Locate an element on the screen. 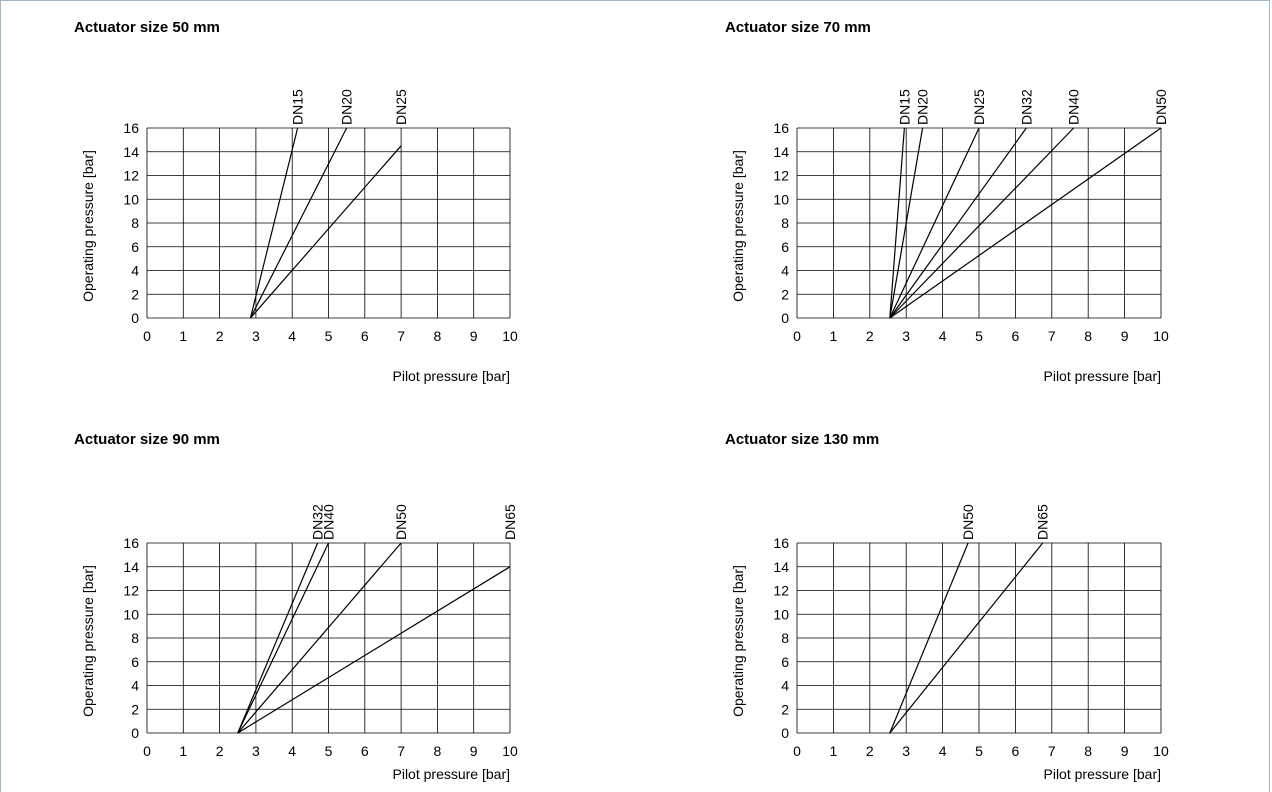 The height and width of the screenshot is (792, 1272). chart-title-130mm: Actuator size 130 mm is located at coordinates (802, 439).